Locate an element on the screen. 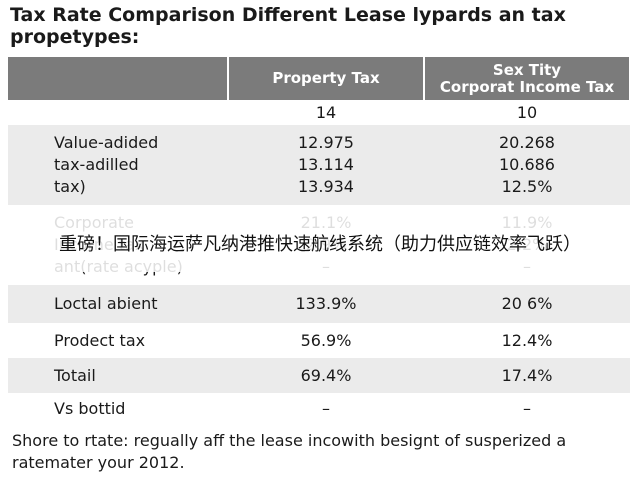  cell-line: 56.9% is located at coordinates (326, 340).